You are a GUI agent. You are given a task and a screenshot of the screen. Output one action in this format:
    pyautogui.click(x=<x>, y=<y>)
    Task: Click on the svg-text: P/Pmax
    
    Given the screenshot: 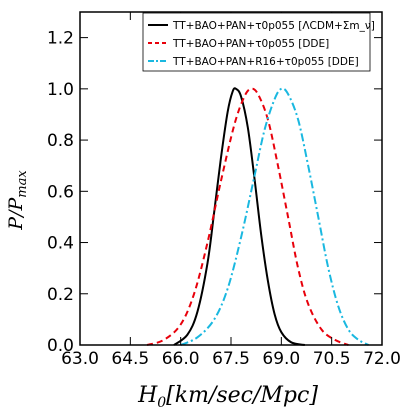 What is the action you would take?
    pyautogui.click(x=17, y=200)
    